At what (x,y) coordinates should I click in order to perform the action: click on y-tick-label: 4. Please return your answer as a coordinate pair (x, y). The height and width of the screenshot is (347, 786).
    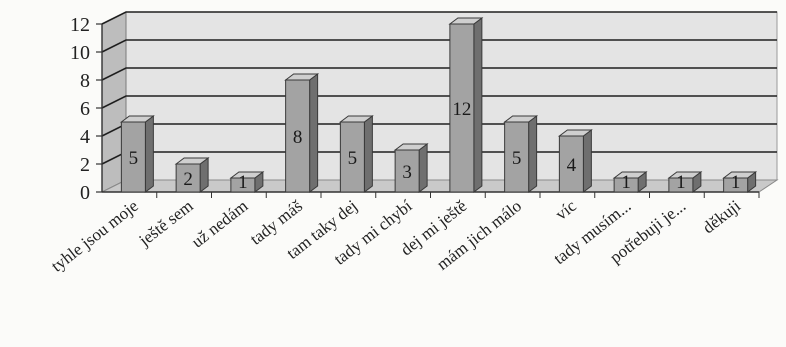
    Looking at the image, I should click on (85, 137).